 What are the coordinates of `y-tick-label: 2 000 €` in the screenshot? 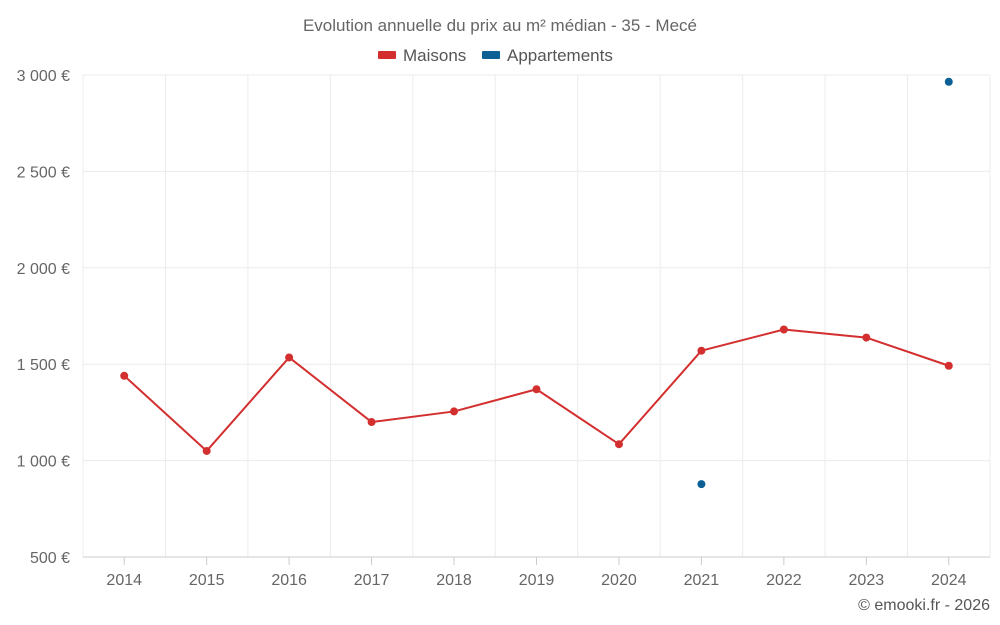 It's located at (43, 269).